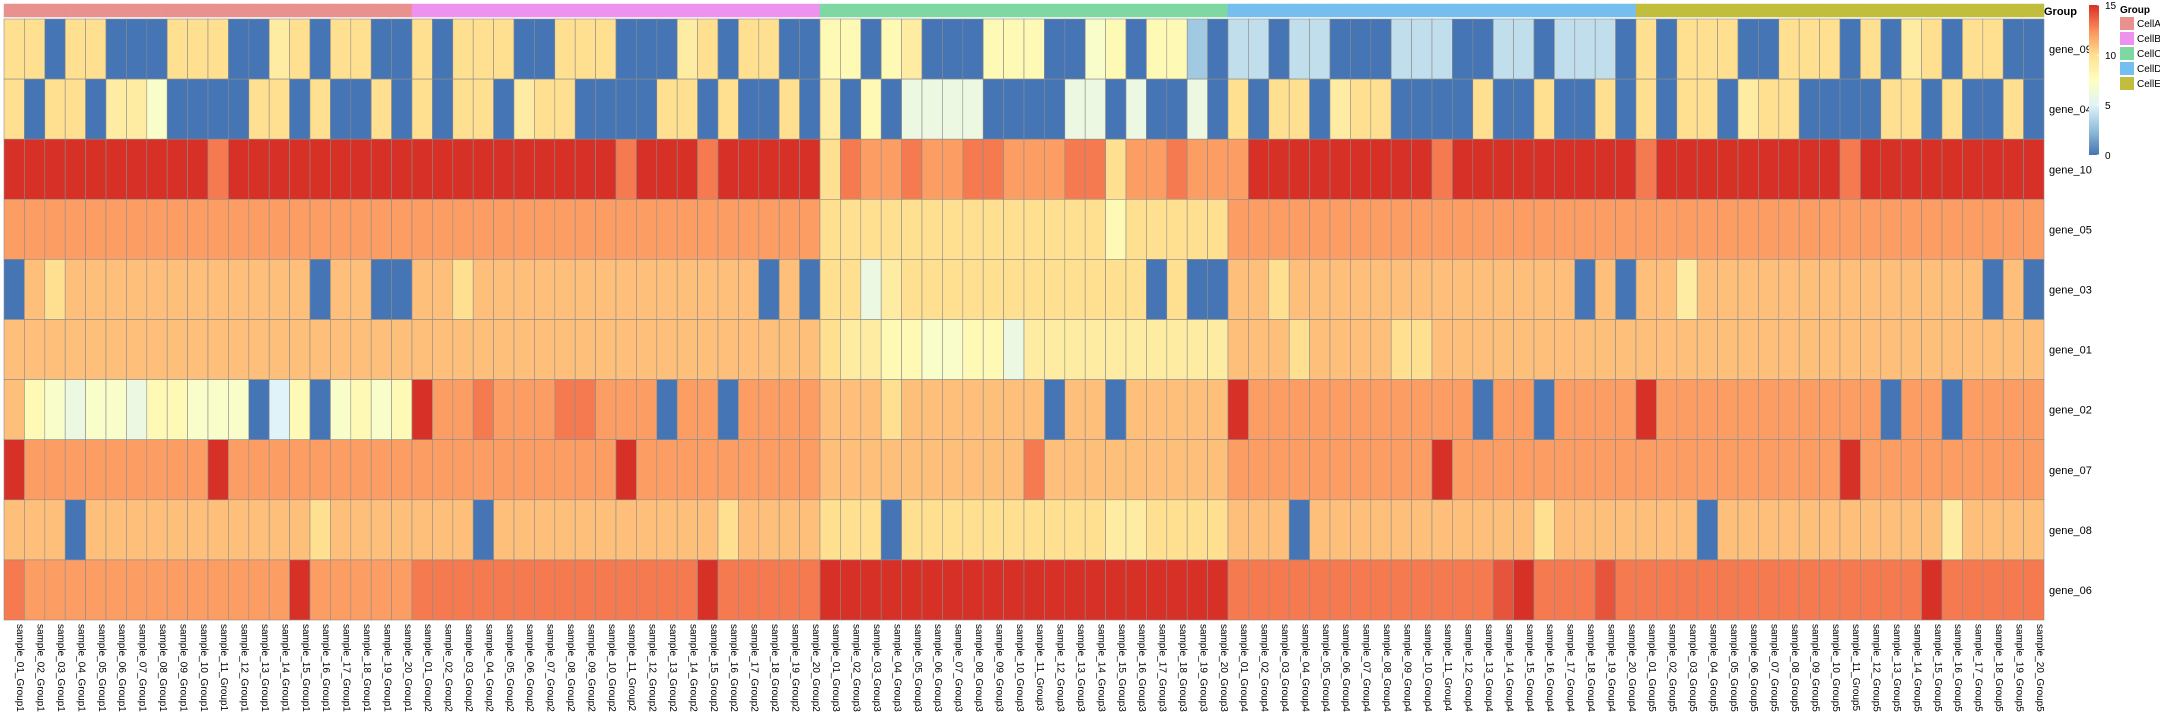  I want to click on column-label: sample_19_Group3, so click(1202, 668).